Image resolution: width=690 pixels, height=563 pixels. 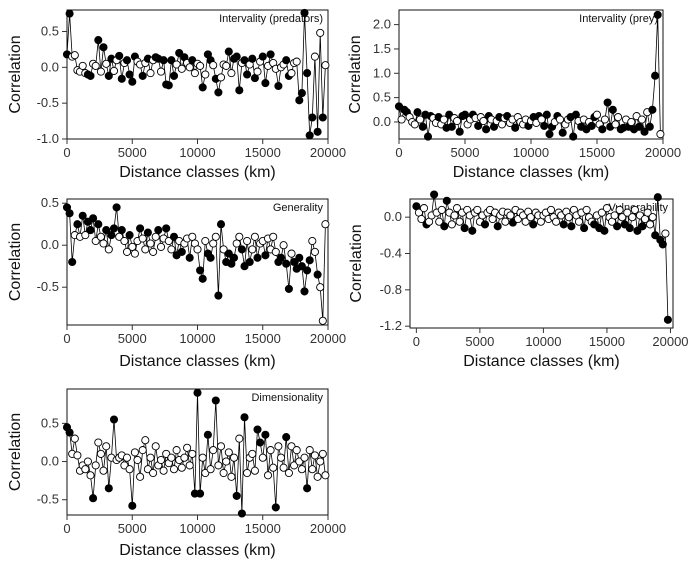 What do you see at coordinates (15, 452) in the screenshot?
I see `y-axis-title: Correlation` at bounding box center [15, 452].